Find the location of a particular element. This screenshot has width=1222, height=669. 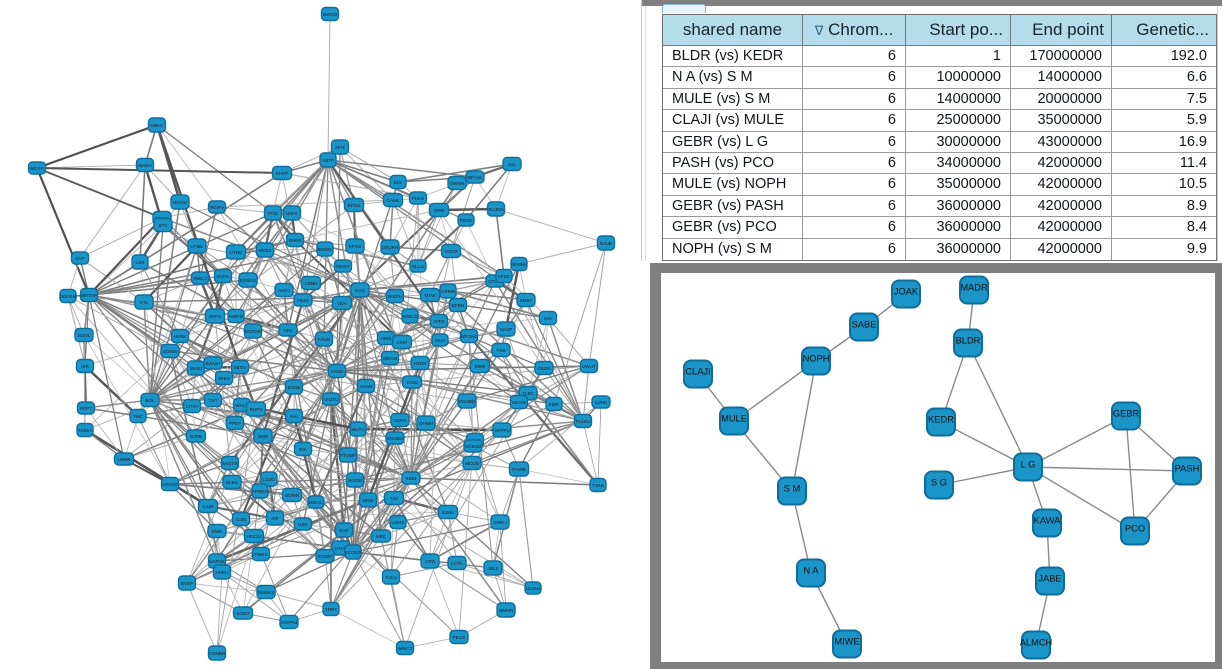

svg-text: GGUBD is located at coordinates (468, 401).